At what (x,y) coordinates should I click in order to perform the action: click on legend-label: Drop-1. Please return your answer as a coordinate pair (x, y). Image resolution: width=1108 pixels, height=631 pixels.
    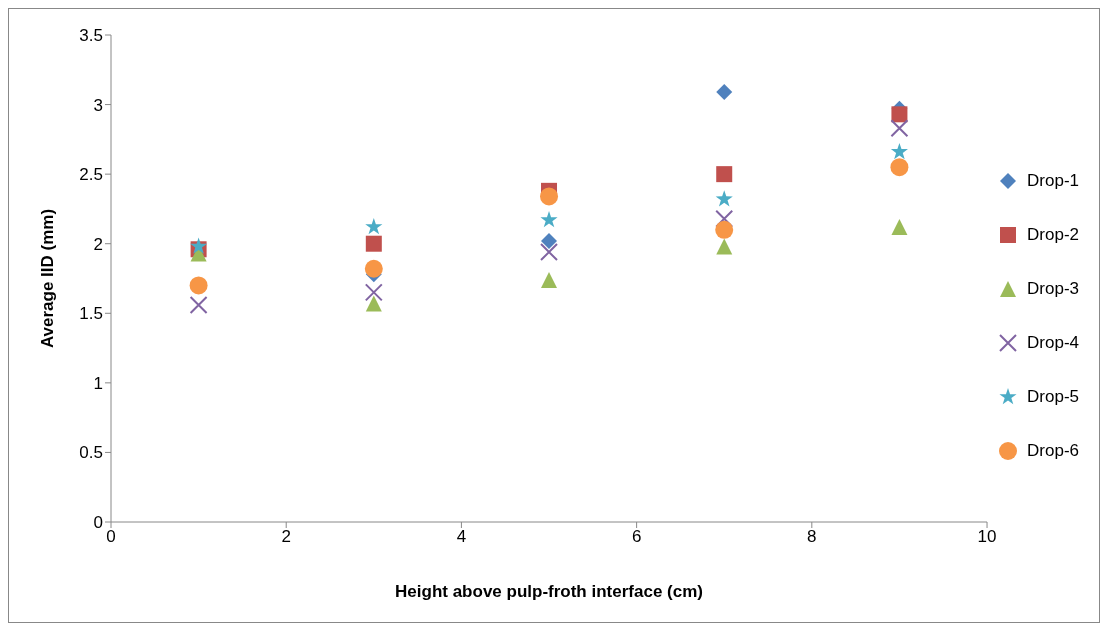
    Looking at the image, I should click on (1053, 180).